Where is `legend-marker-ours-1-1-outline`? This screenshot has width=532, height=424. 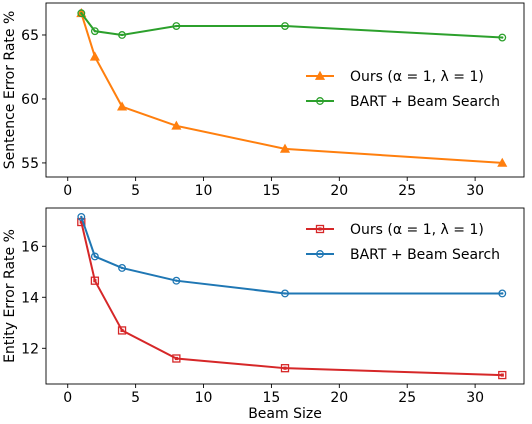 legend-marker-ours-1-1-outline is located at coordinates (320, 229).